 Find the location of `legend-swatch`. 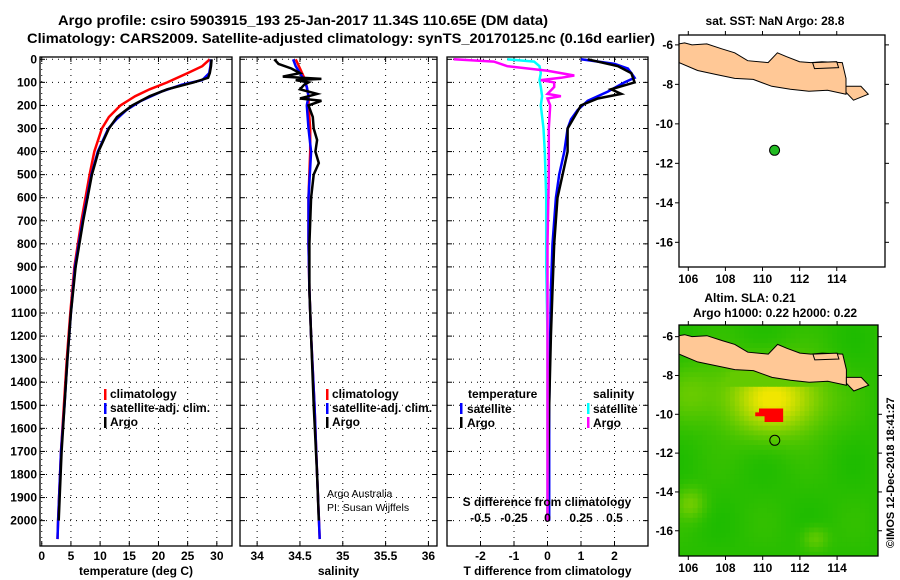

legend-swatch is located at coordinates (327, 394).